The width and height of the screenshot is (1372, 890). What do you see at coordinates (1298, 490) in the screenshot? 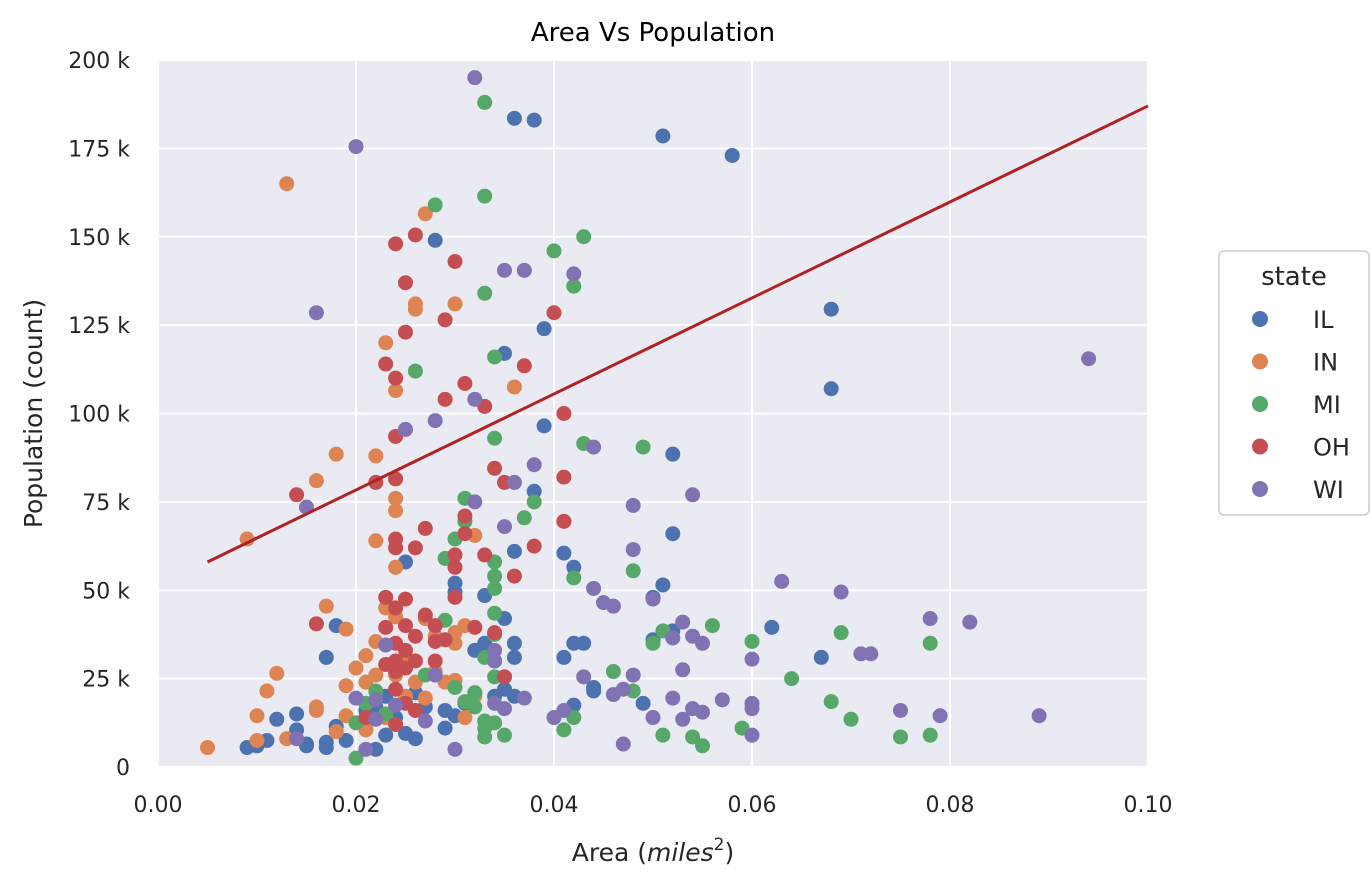
I see `legend-item-wi: WI` at bounding box center [1298, 490].